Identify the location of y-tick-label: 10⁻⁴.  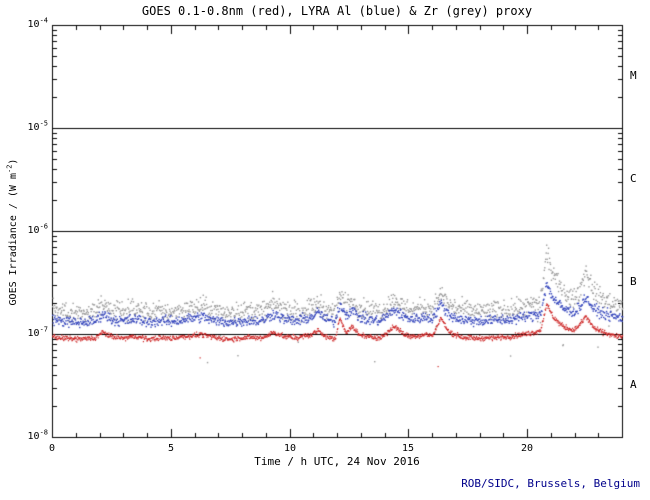
(37, 23).